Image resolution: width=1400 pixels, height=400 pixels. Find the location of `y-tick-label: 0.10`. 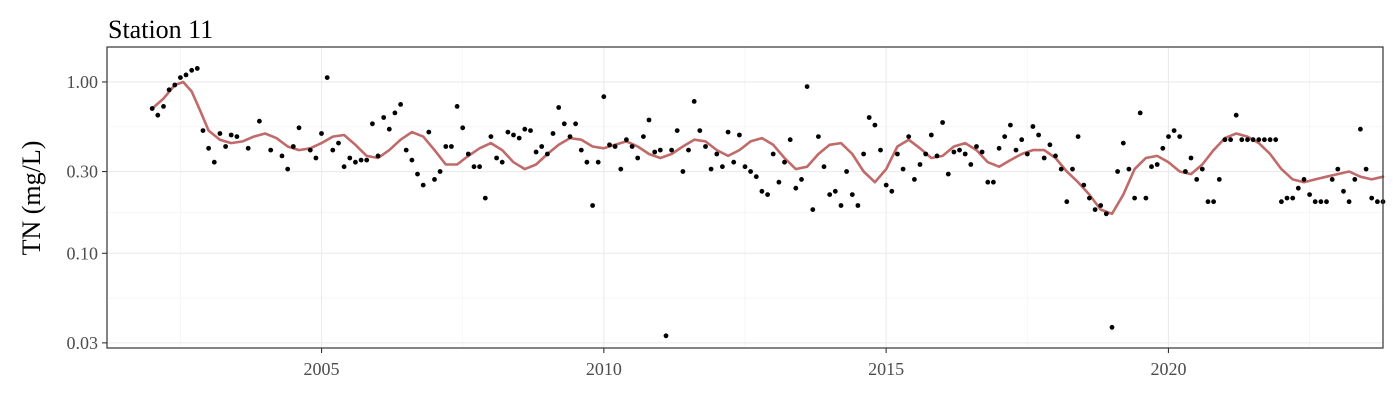

y-tick-label: 0.10 is located at coordinates (83, 253).